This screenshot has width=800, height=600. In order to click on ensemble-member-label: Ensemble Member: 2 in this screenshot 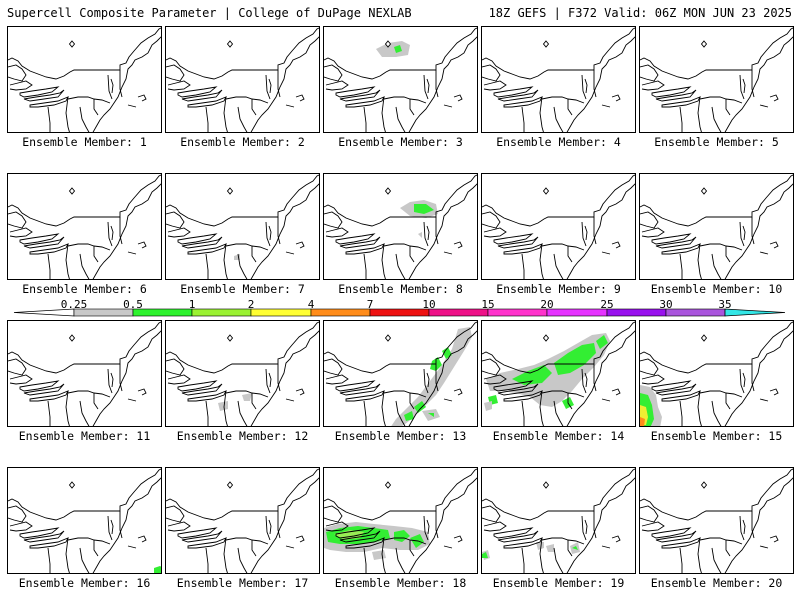, I will do `click(242, 142)`.